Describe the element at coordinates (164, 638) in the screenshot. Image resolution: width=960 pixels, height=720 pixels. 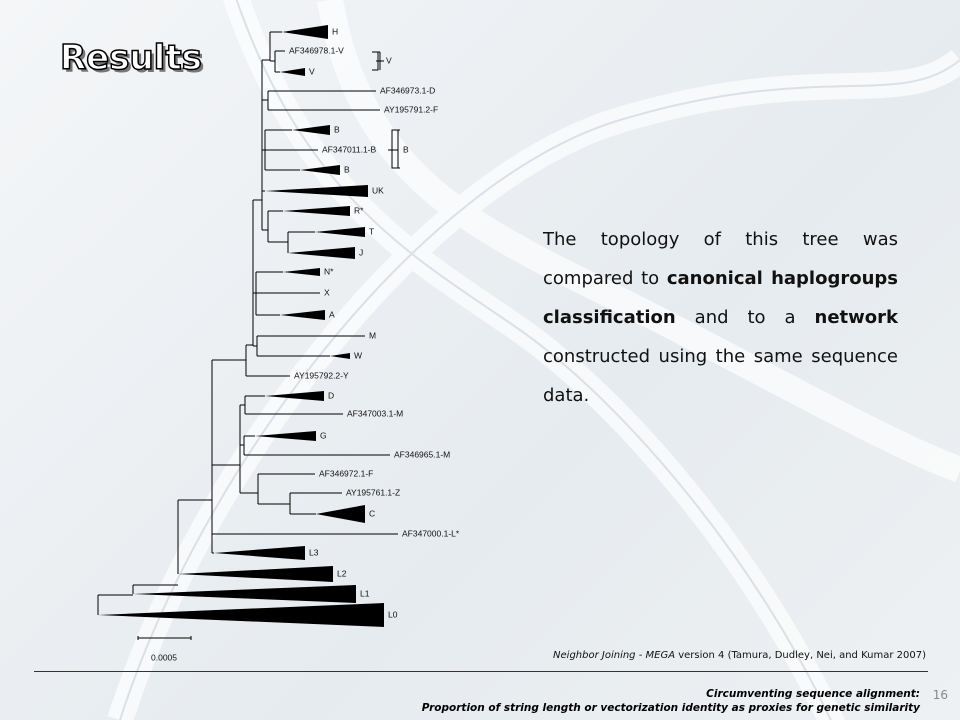
I see `scale-bar` at that location.